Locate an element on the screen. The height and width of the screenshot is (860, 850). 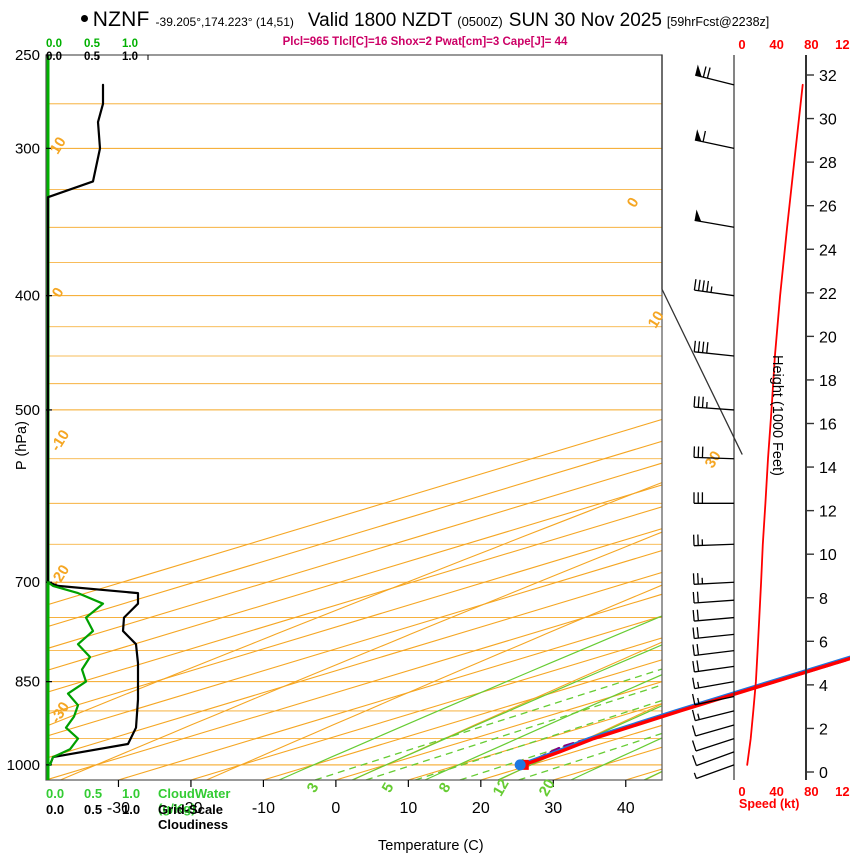
height-label-32: 32 is located at coordinates (828, 76).